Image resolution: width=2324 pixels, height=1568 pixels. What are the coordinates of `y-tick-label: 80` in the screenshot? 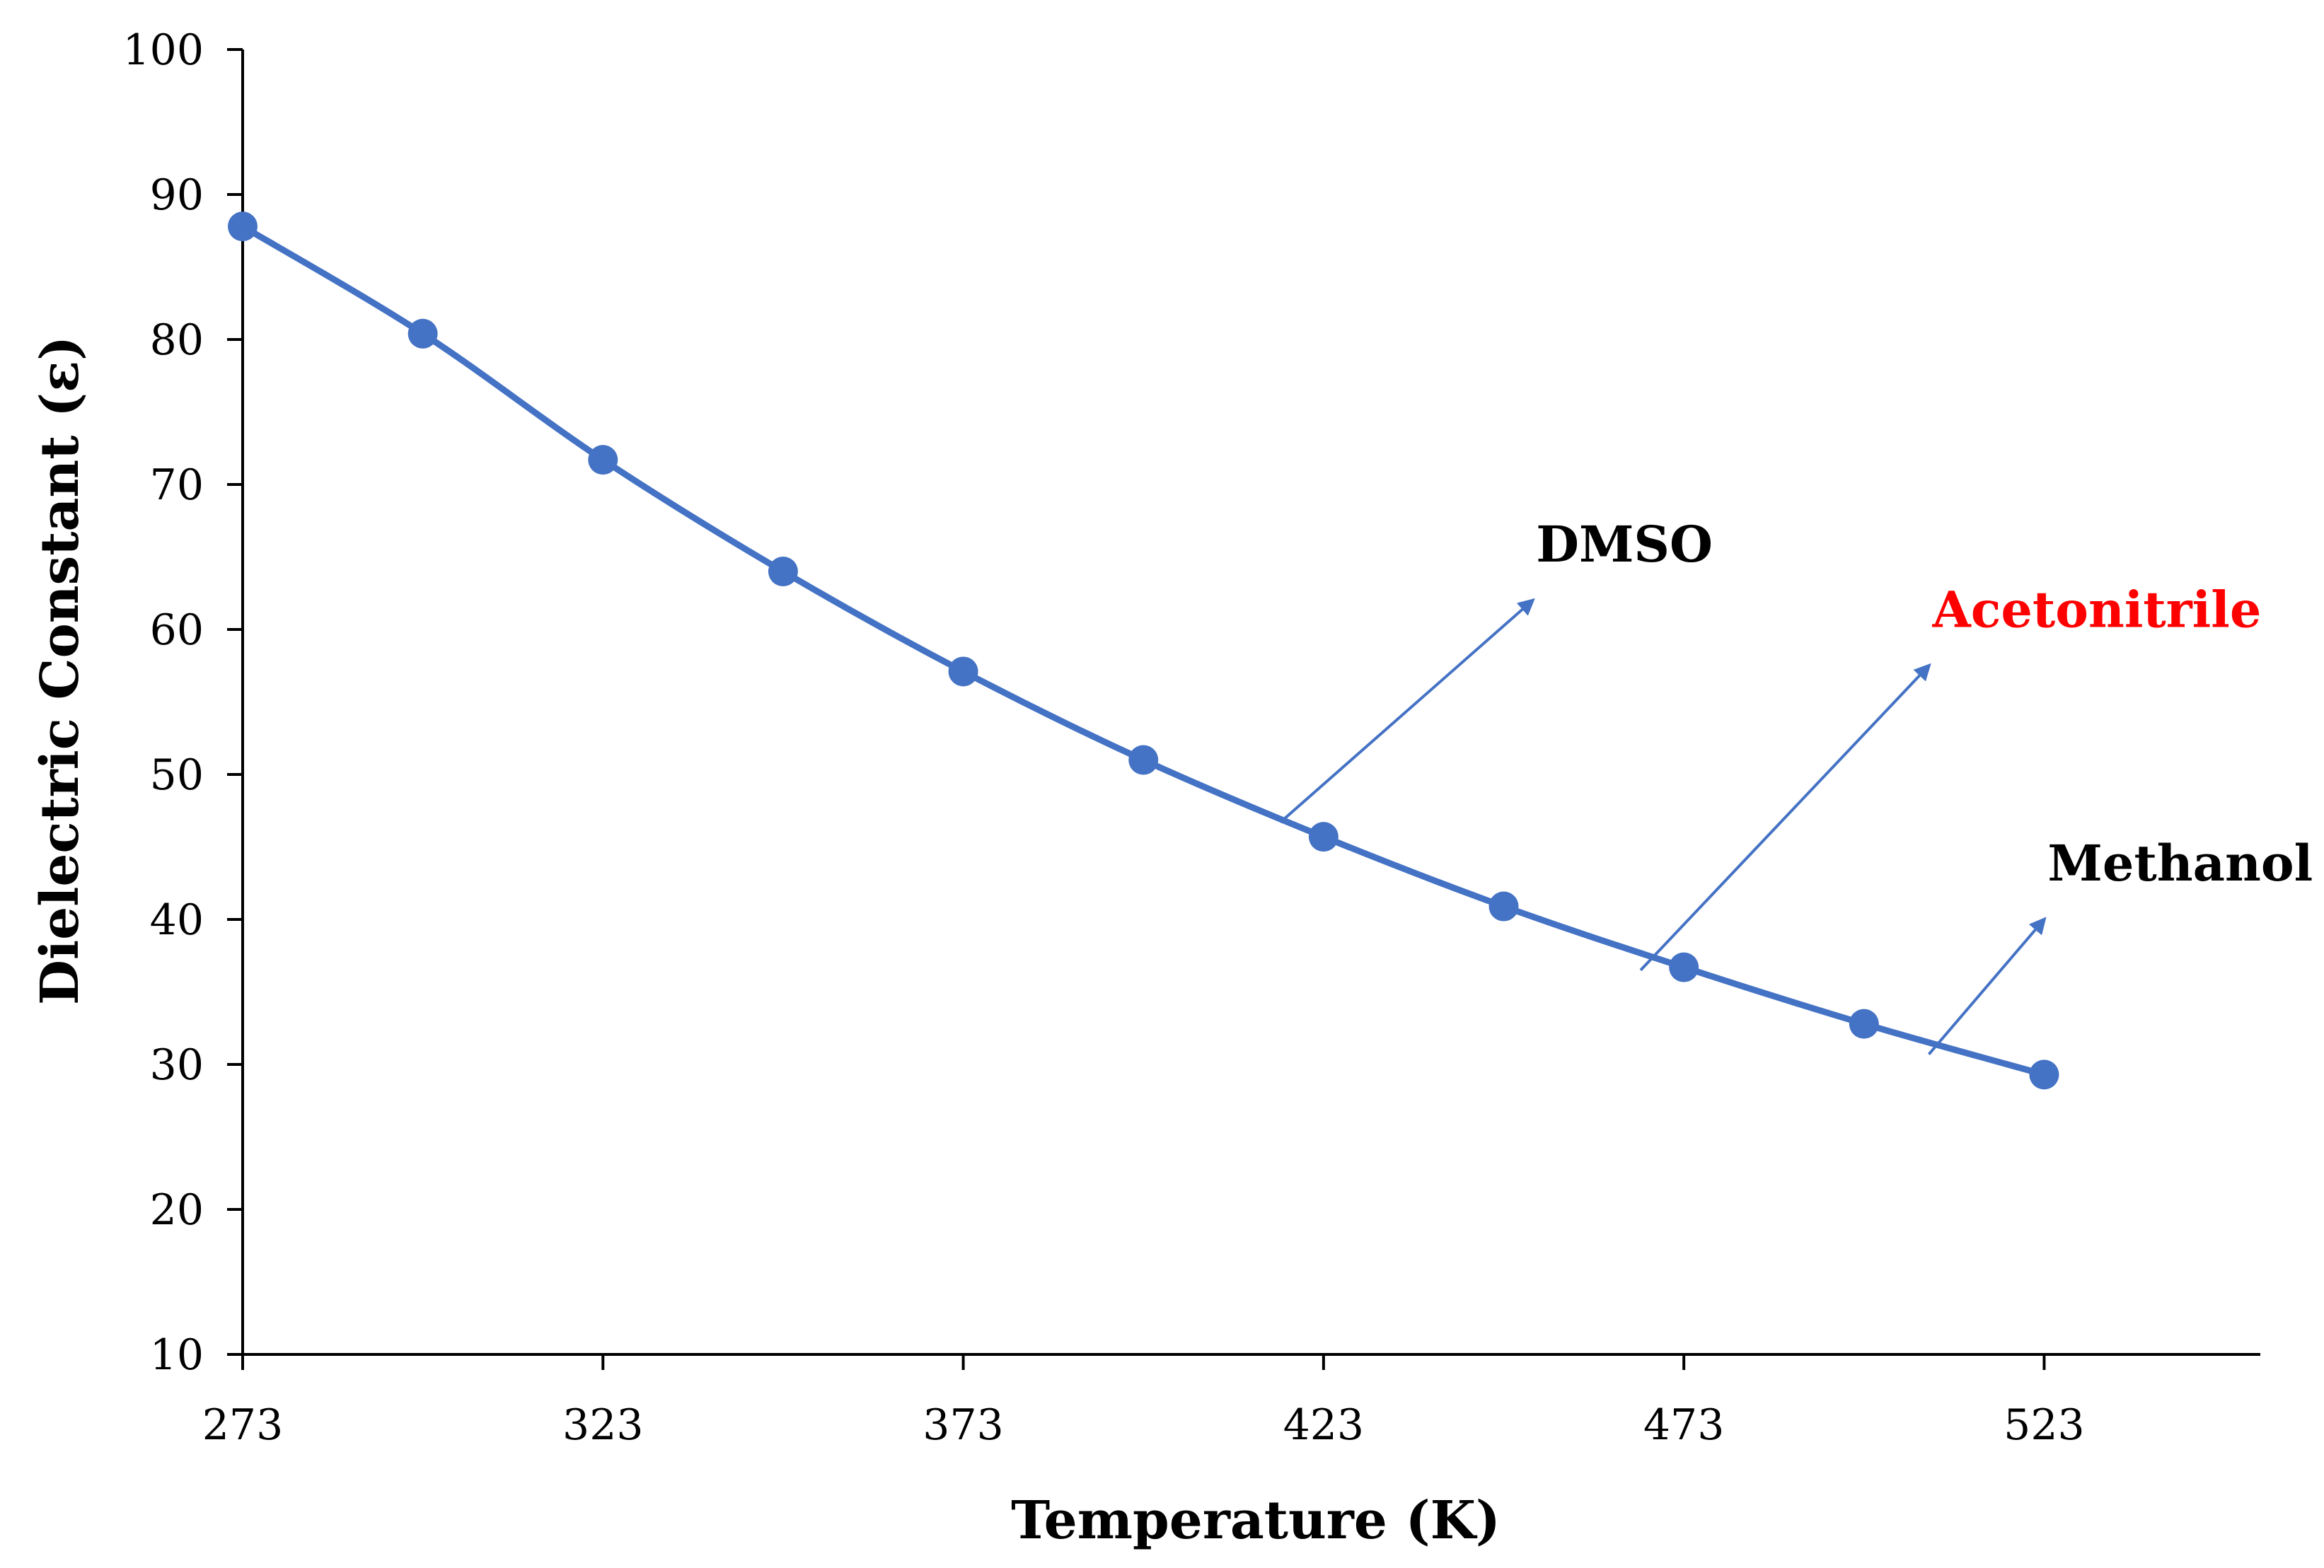 It's located at (177, 340).